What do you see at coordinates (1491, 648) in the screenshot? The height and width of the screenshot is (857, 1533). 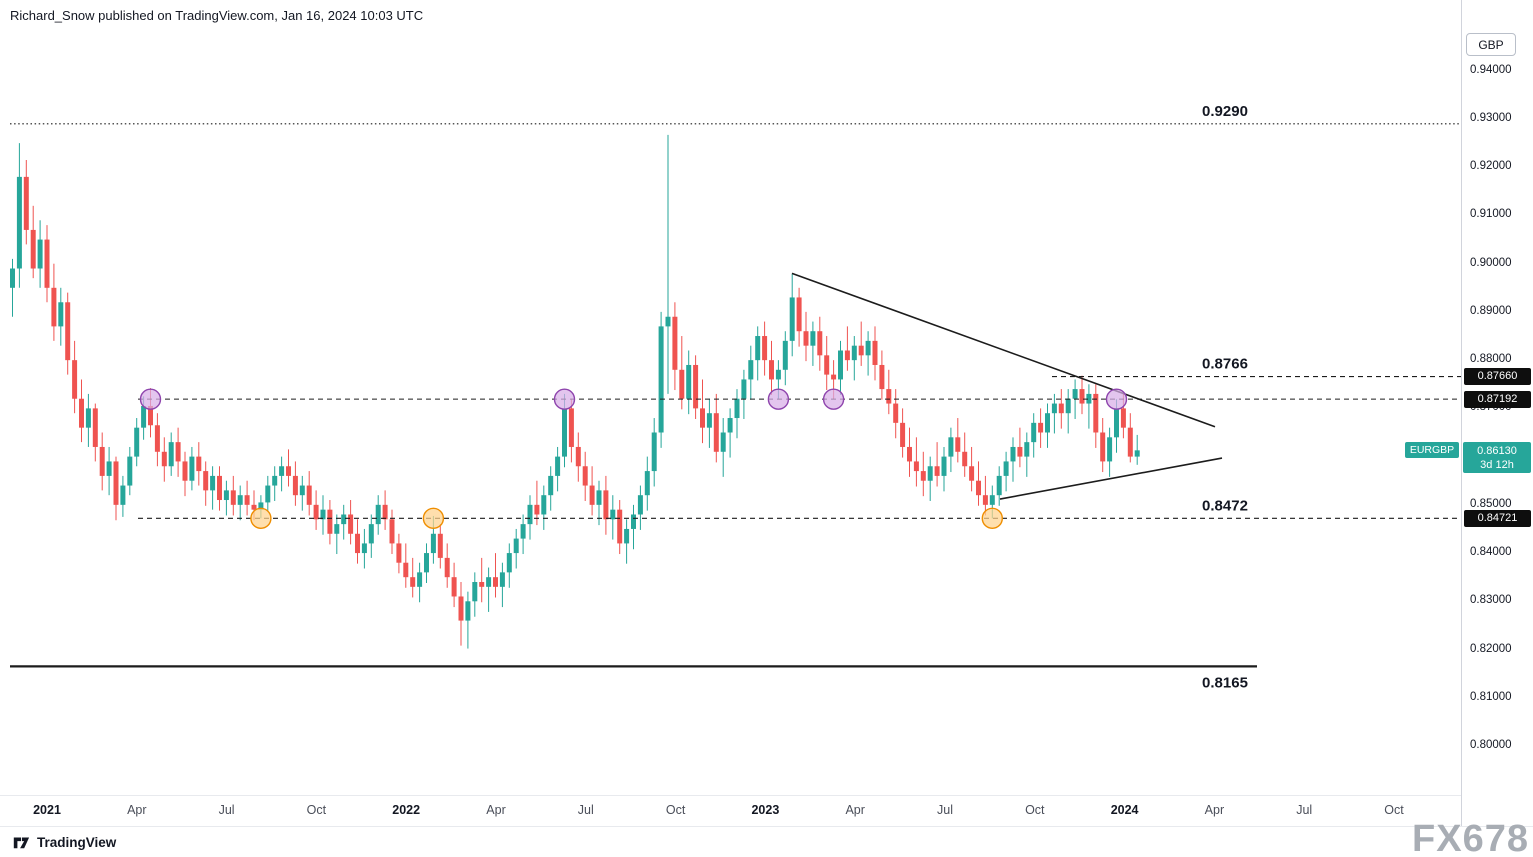 I see `y-axis-tick-label: 0.82000` at bounding box center [1491, 648].